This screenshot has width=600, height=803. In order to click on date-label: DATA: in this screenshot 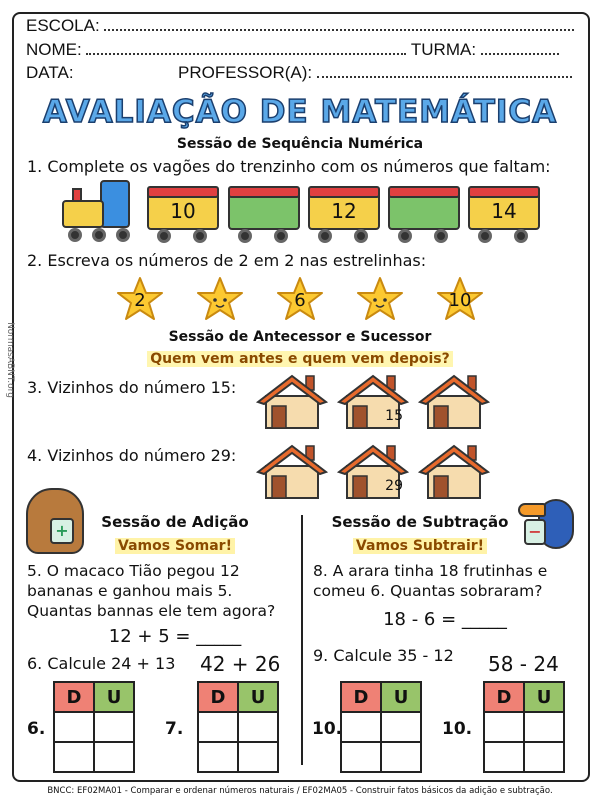, I will do `click(50, 72)`.